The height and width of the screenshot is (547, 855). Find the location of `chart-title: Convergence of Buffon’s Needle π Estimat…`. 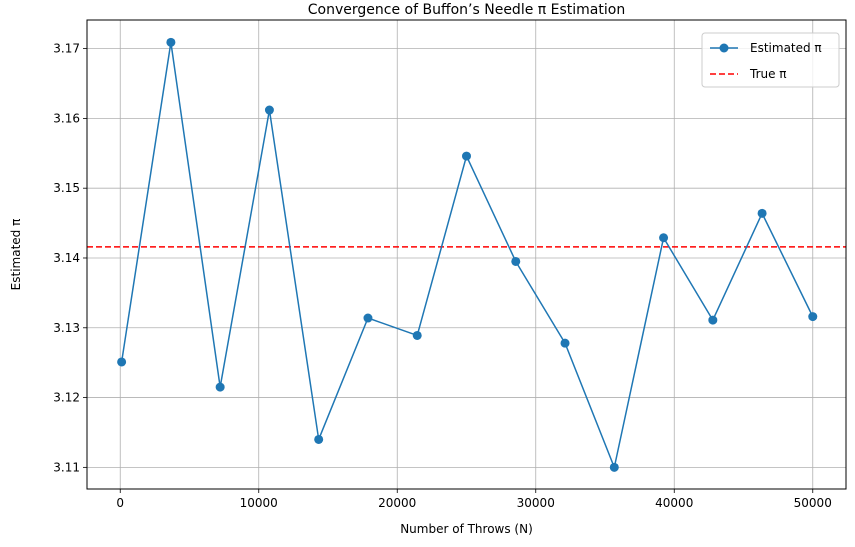

chart-title: Convergence of Buffon’s Needle π Estimat… is located at coordinates (466, 10).